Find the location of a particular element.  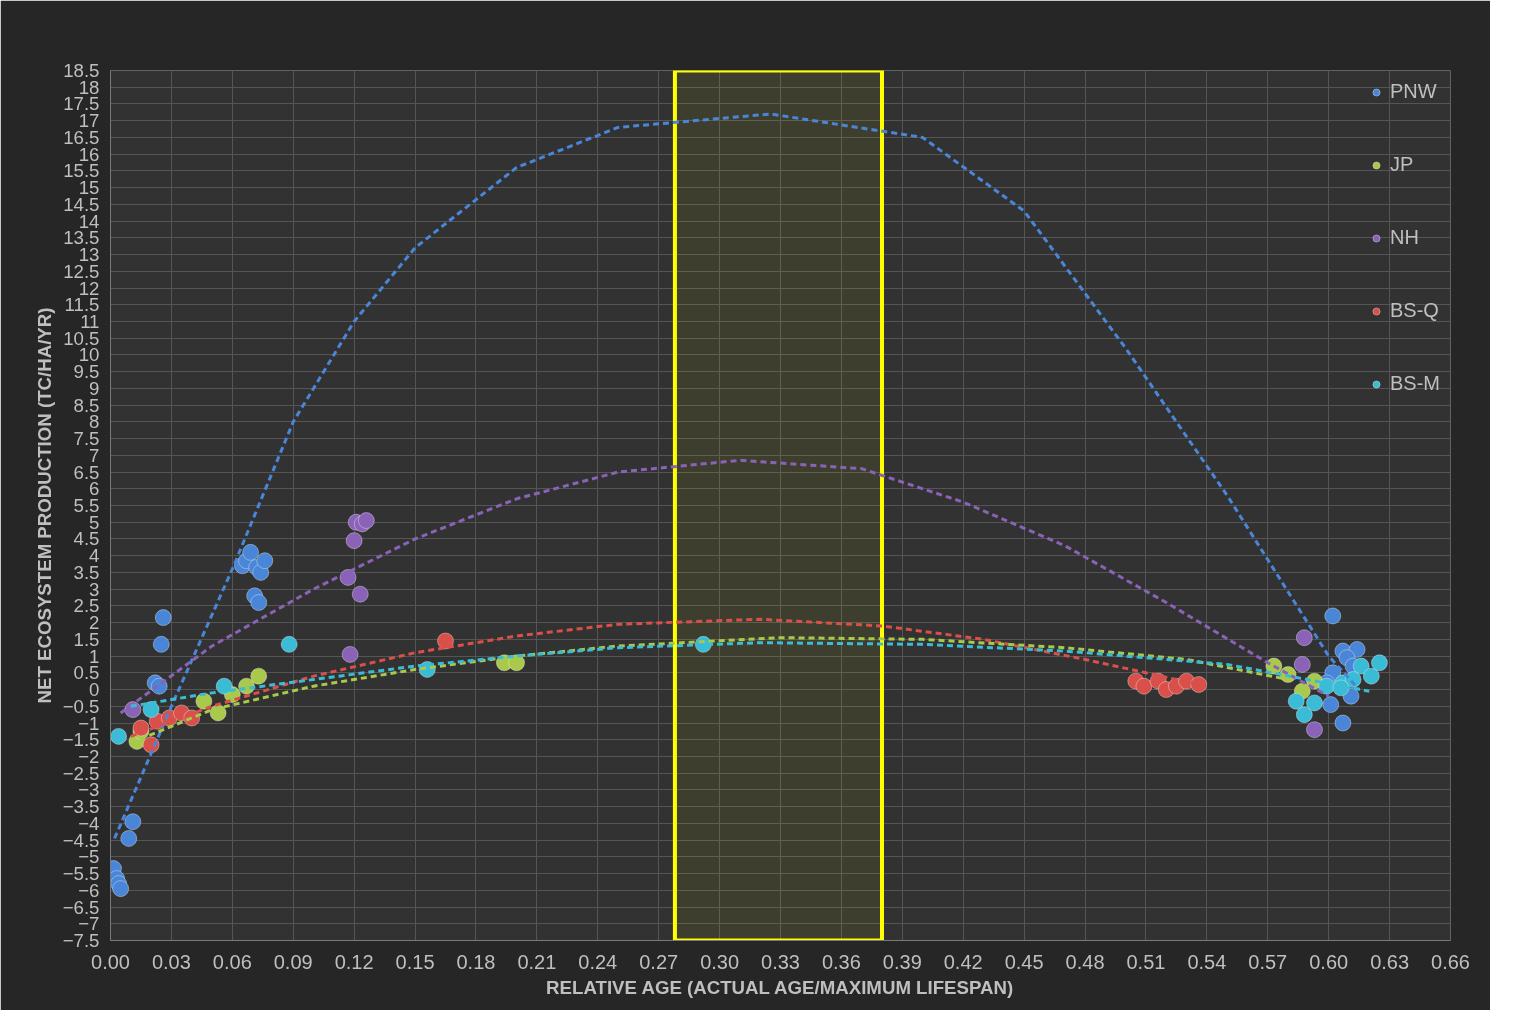

x-tick-label: 0.63 is located at coordinates (1390, 961).